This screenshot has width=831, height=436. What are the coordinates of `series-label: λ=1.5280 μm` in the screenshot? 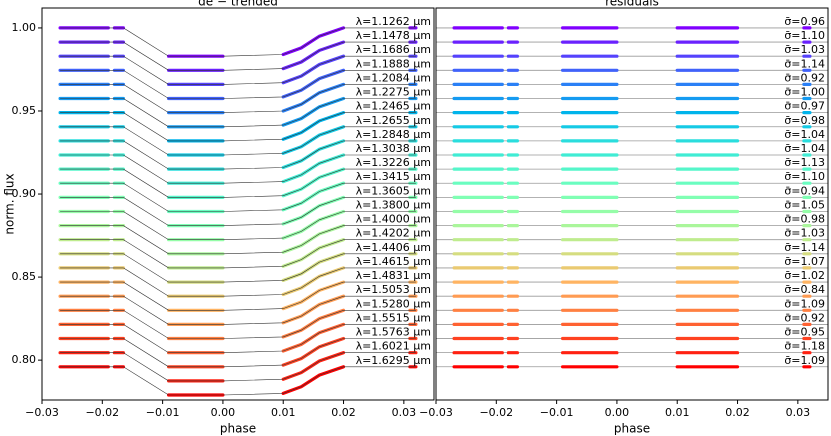 It's located at (393, 303).